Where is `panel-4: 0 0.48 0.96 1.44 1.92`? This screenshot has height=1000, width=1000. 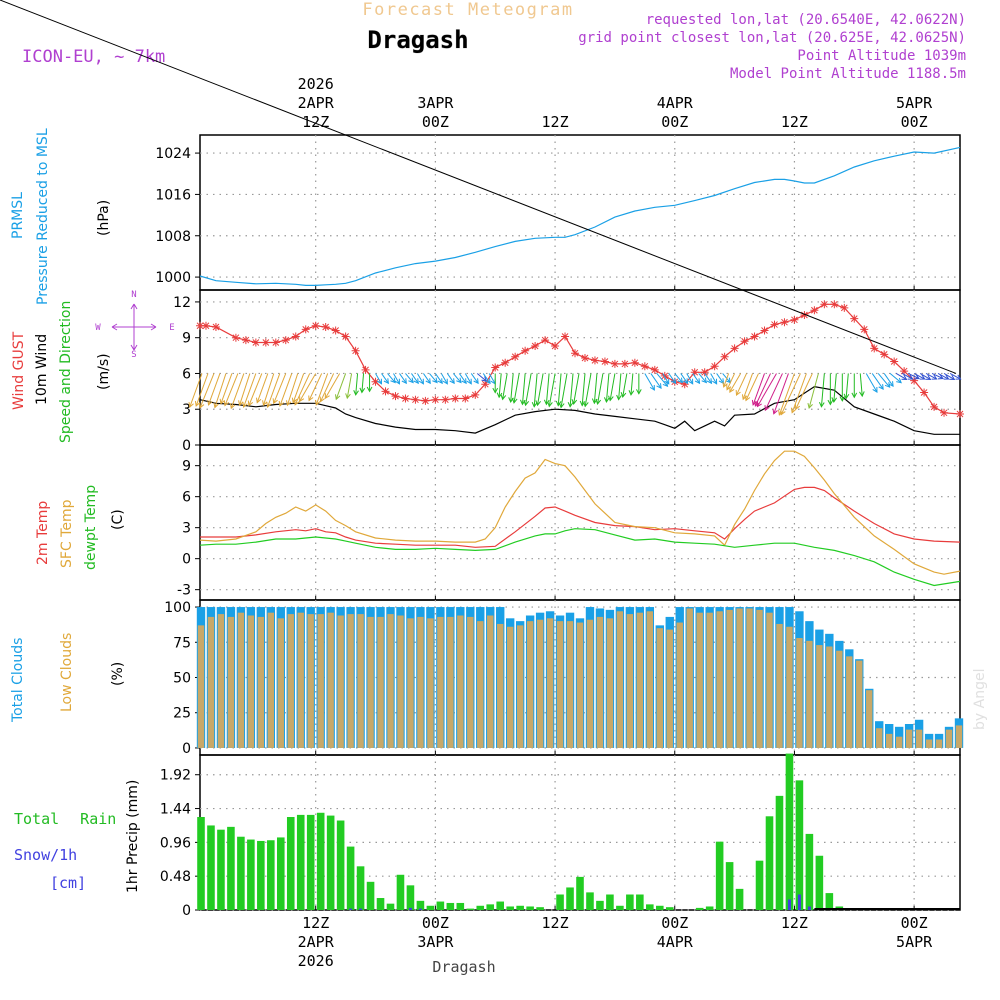 panel-4: 0 0.48 0.96 1.44 1.92 is located at coordinates (560, 836).